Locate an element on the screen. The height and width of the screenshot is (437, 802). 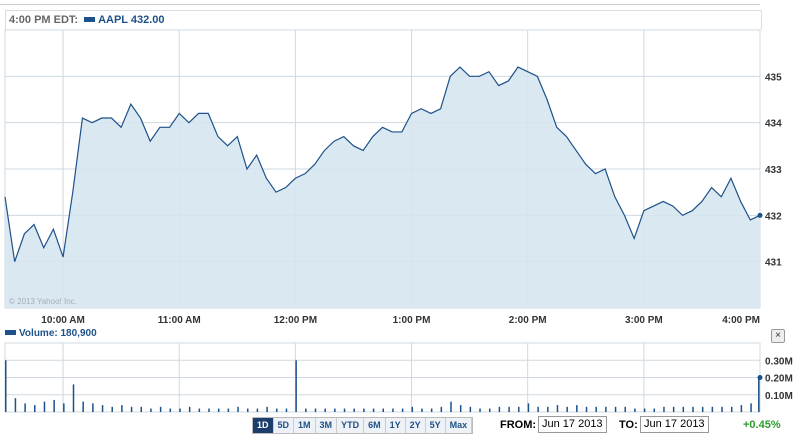
y-tick-label: 433 is located at coordinates (773, 170).